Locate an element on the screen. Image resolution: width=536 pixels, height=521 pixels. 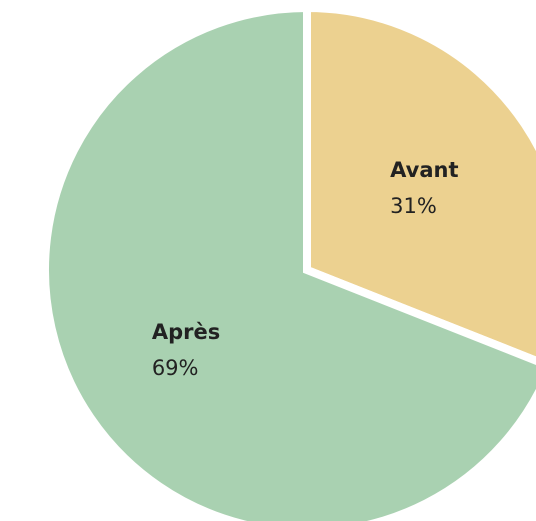
slice-value-label: 31% is located at coordinates (413, 206).